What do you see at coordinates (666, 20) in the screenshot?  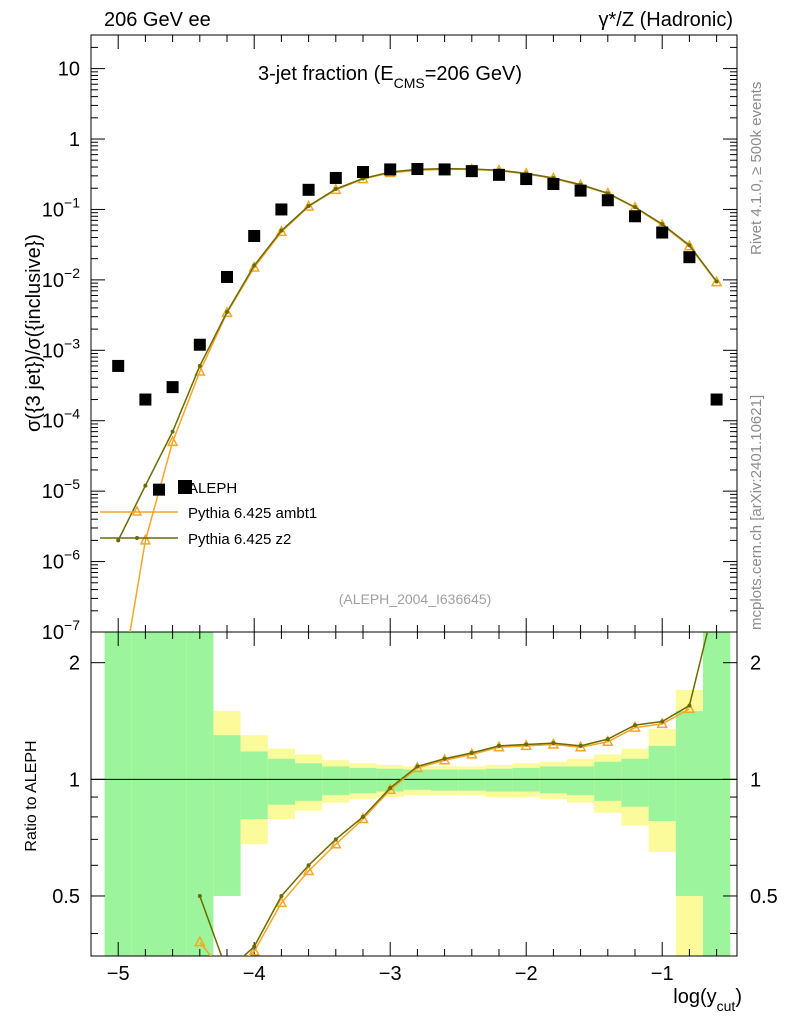 I see `header-right: γ*/Z (Hadronic)` at bounding box center [666, 20].